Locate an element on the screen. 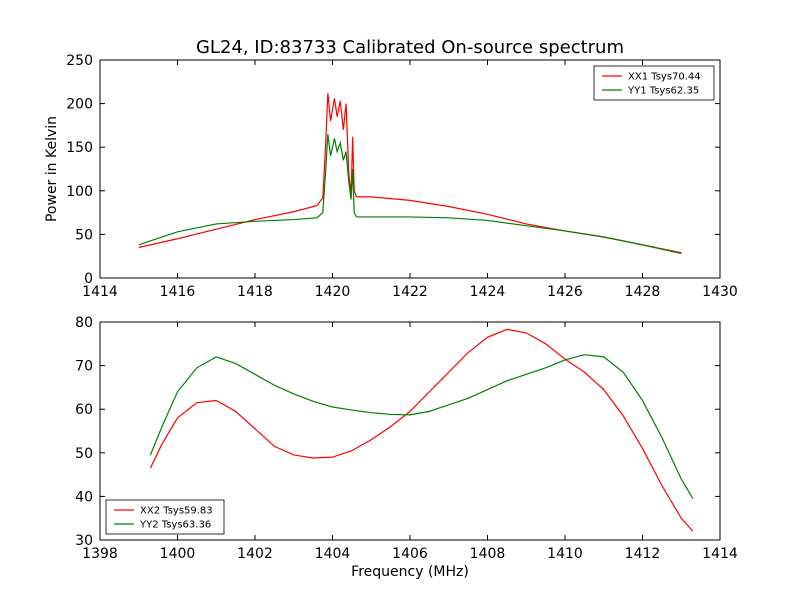  legend: XX2 Tsys59.83 YY2 Tsys63.36 is located at coordinates (165, 517).